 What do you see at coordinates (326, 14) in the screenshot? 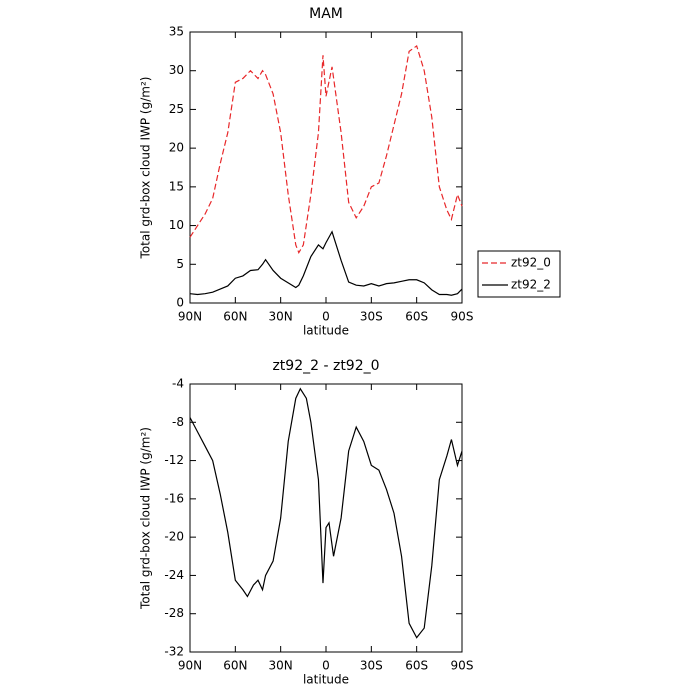
I see `chart-title: MAM` at bounding box center [326, 14].